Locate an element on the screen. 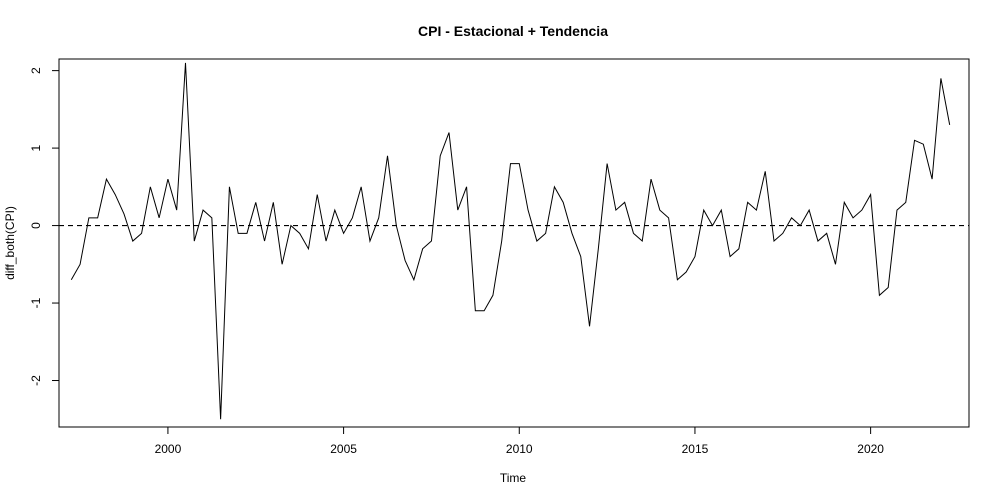  x-tick-label: 2020 is located at coordinates (870, 449).